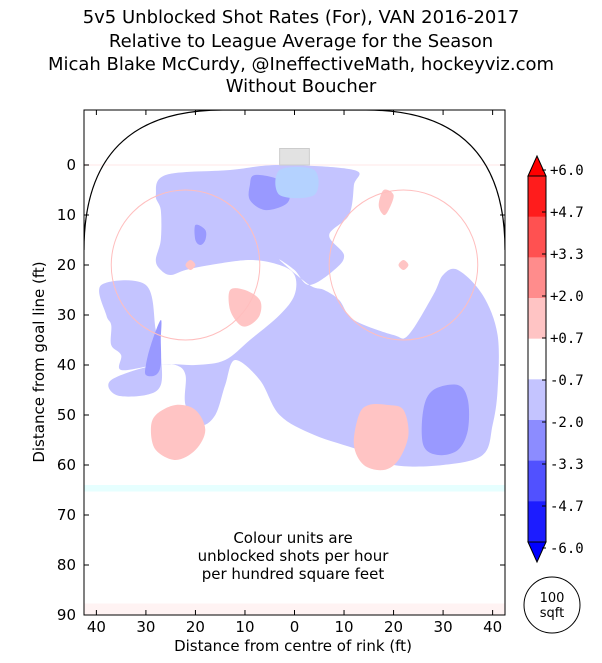 This screenshot has width=602, height=663. Describe the element at coordinates (292, 538) in the screenshot. I see `annotation-line-1: Colour units are` at that location.